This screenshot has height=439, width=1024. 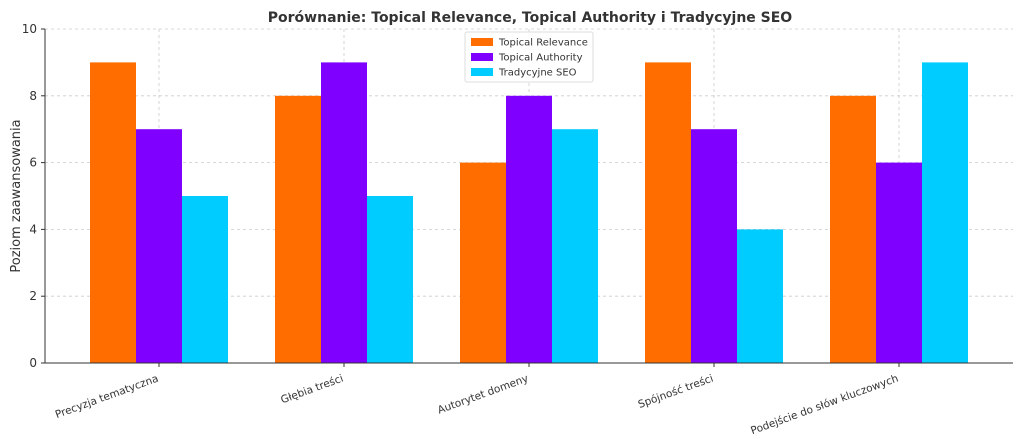 What do you see at coordinates (29, 29) in the screenshot?
I see `y-tick-label: 10` at bounding box center [29, 29].